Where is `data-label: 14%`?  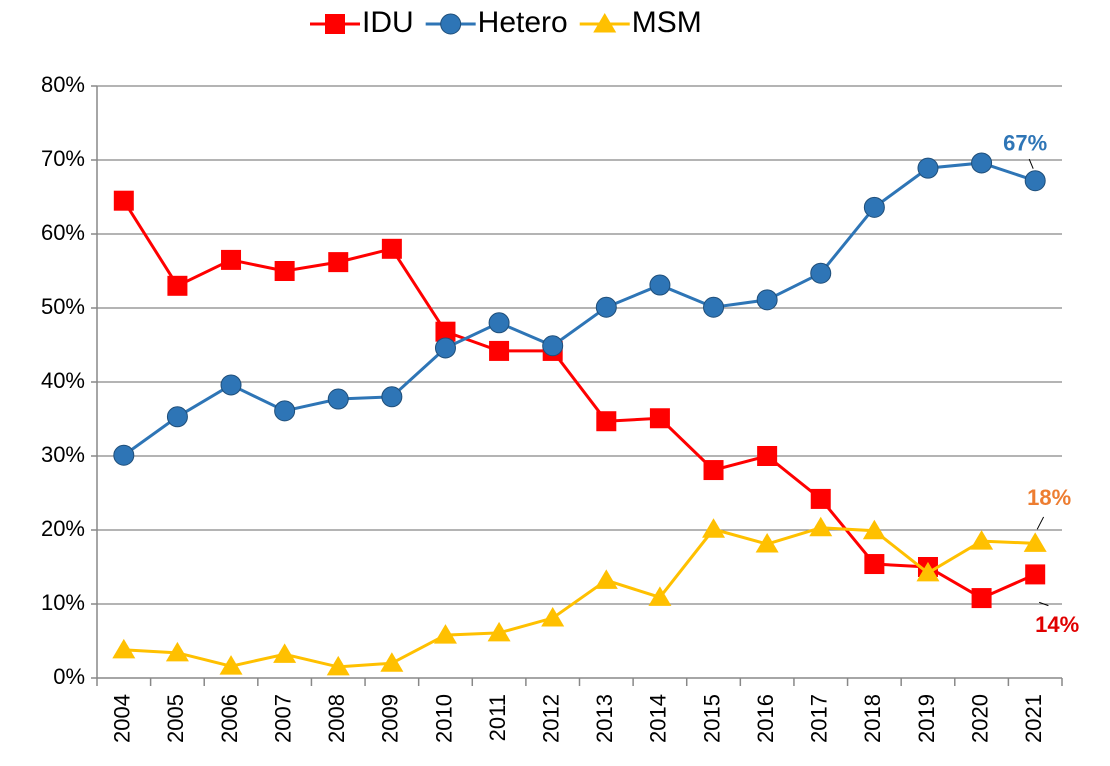 data-label: 14% is located at coordinates (1057, 624).